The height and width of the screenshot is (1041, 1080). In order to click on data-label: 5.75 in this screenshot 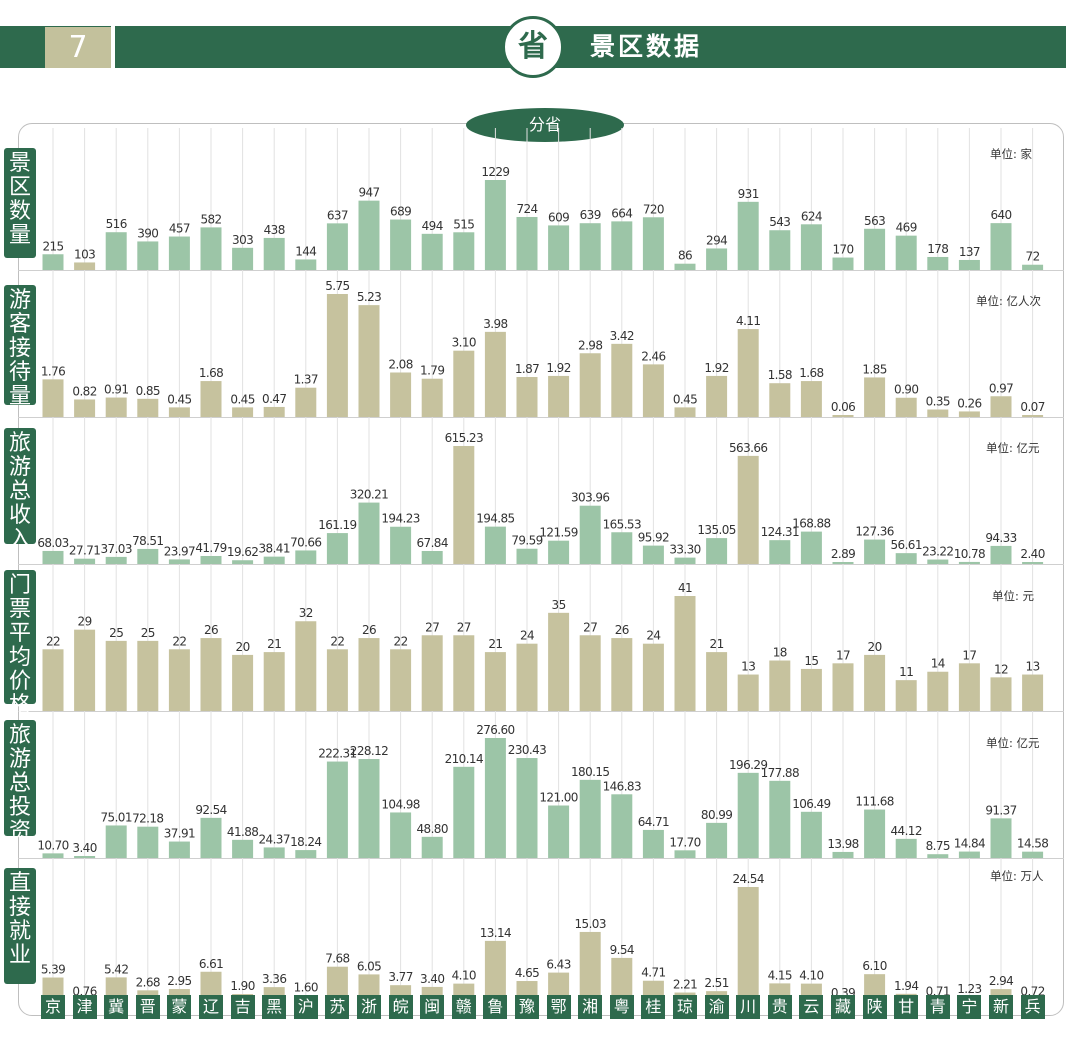, I will do `click(337, 286)`.